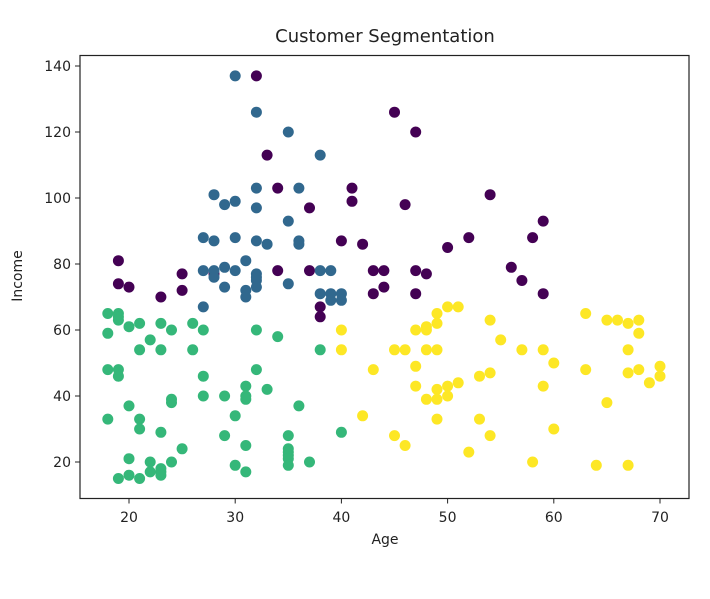 The height and width of the screenshot is (599, 710). I want to click on x-tick-label: 60, so click(554, 518).